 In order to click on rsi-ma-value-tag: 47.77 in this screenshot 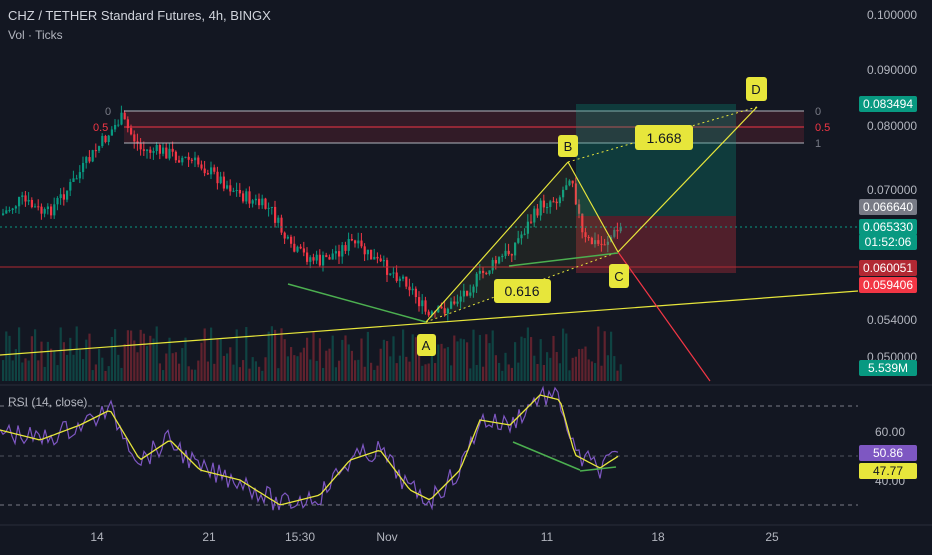, I will do `click(888, 471)`.